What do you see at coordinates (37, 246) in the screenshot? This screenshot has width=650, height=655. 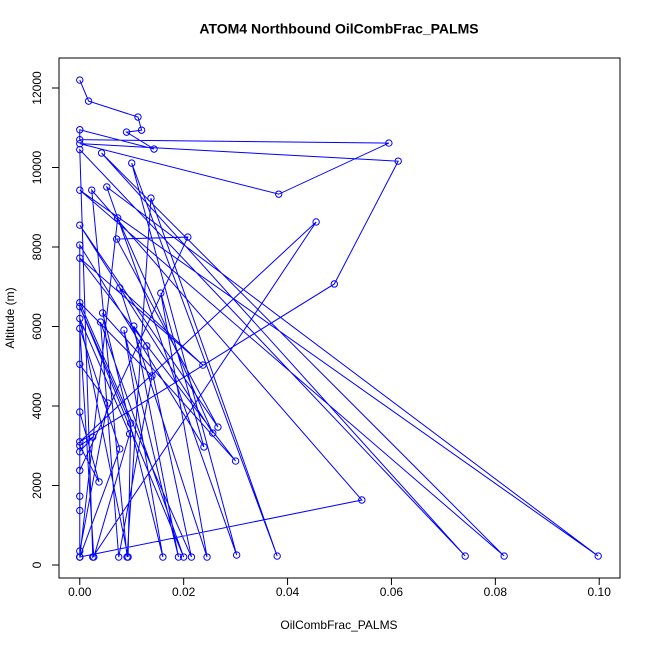 I see `y-tick-label: 8000` at bounding box center [37, 246].